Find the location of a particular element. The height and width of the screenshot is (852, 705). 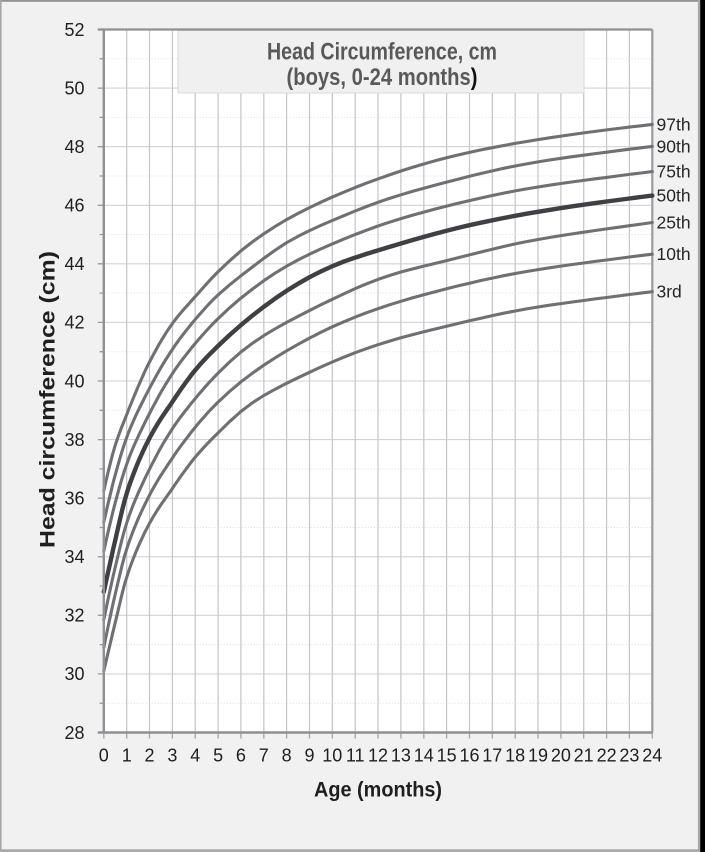

svg-text: 12 is located at coordinates (378, 756).